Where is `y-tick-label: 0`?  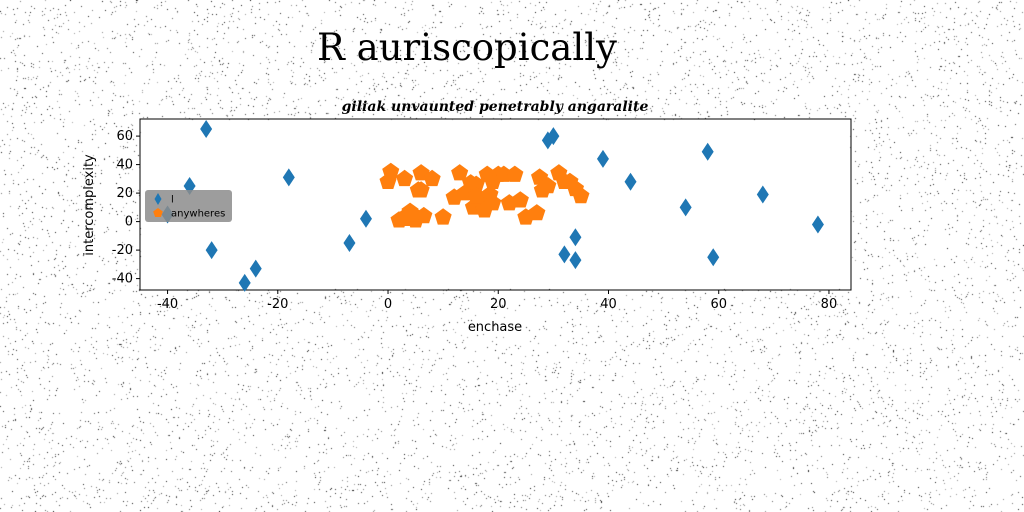 y-tick-label: 0 is located at coordinates (129, 222).